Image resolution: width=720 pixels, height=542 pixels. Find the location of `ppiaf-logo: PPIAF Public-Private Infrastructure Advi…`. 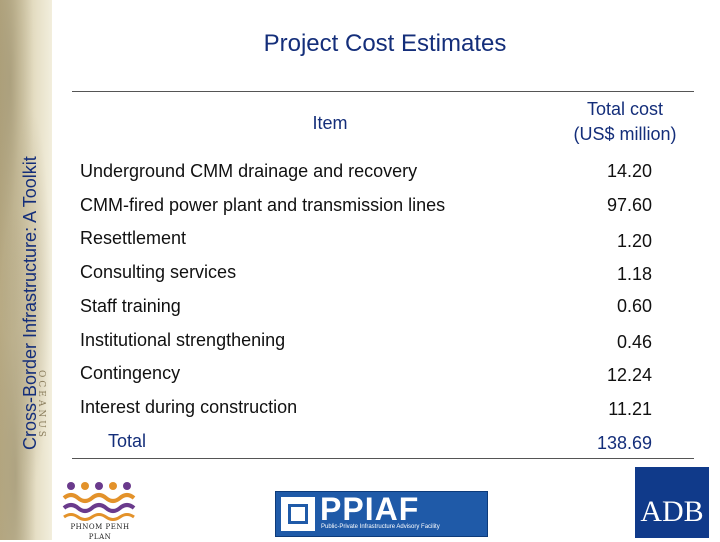

ppiaf-logo: PPIAF Public-Private Infrastructure Advi… is located at coordinates (381, 514).